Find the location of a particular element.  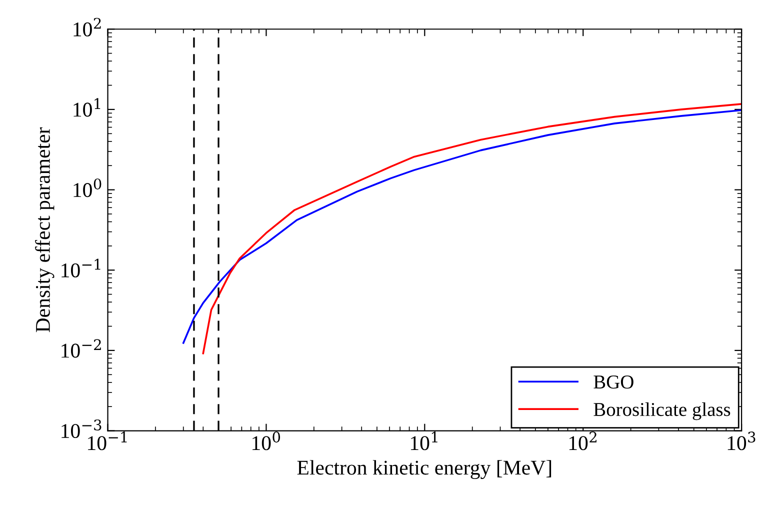

legend-label: BGO is located at coordinates (614, 382).